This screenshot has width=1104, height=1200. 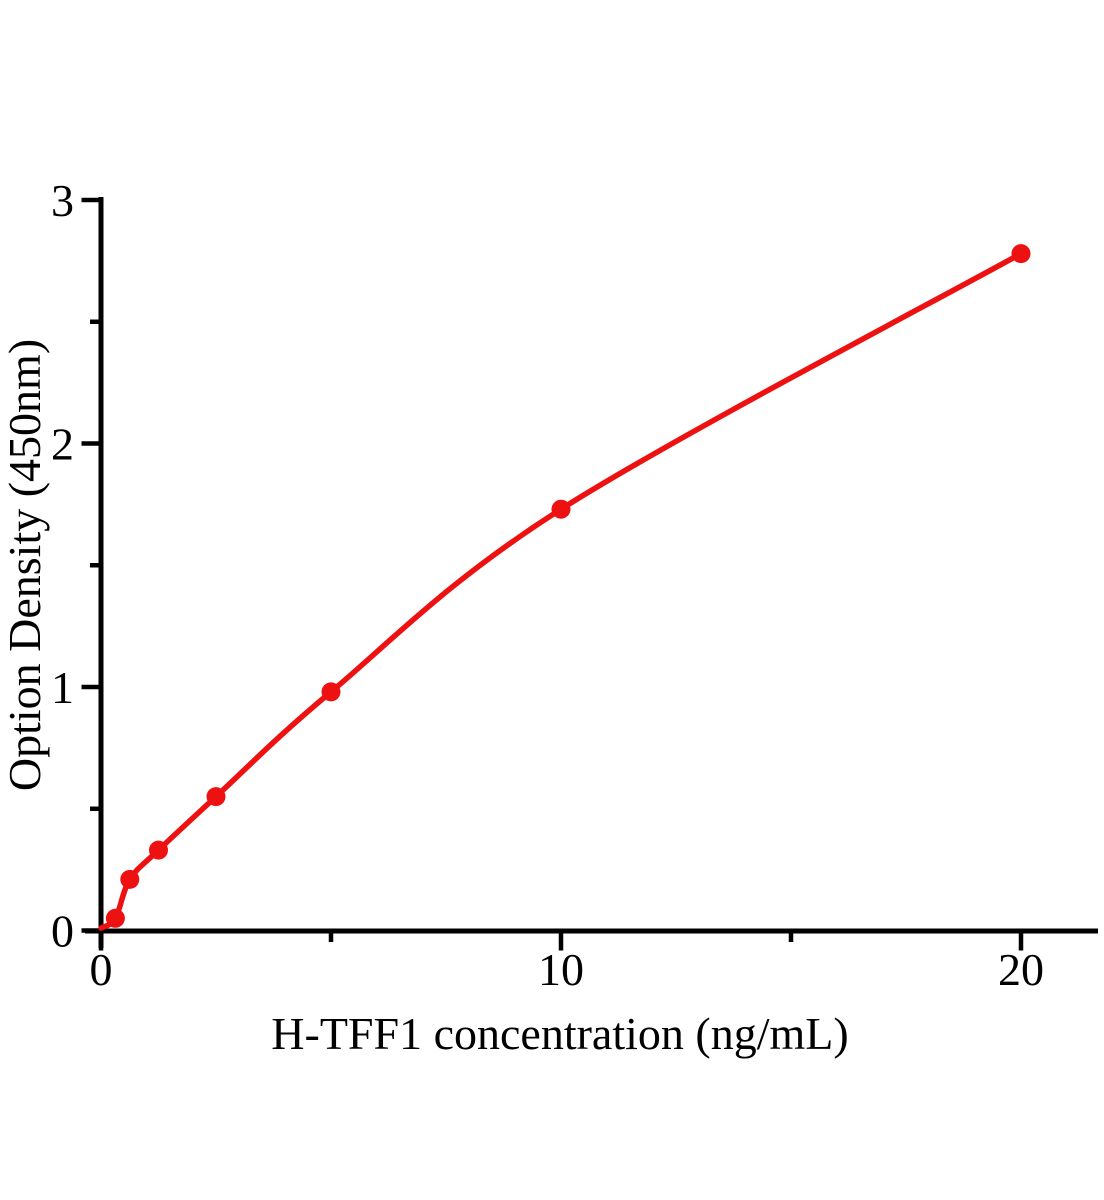 I want to click on x-tick-label: 0, so click(x=101, y=969).